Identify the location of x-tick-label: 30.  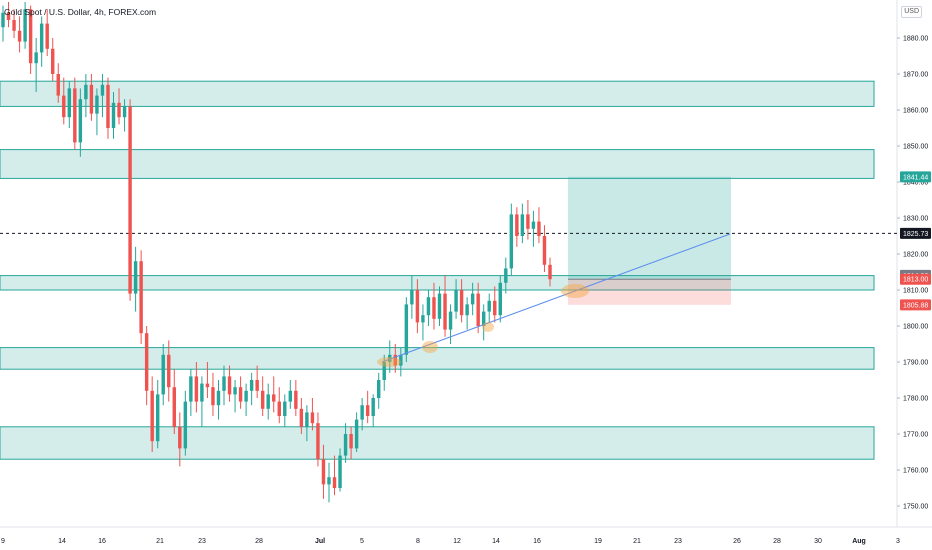
(818, 541).